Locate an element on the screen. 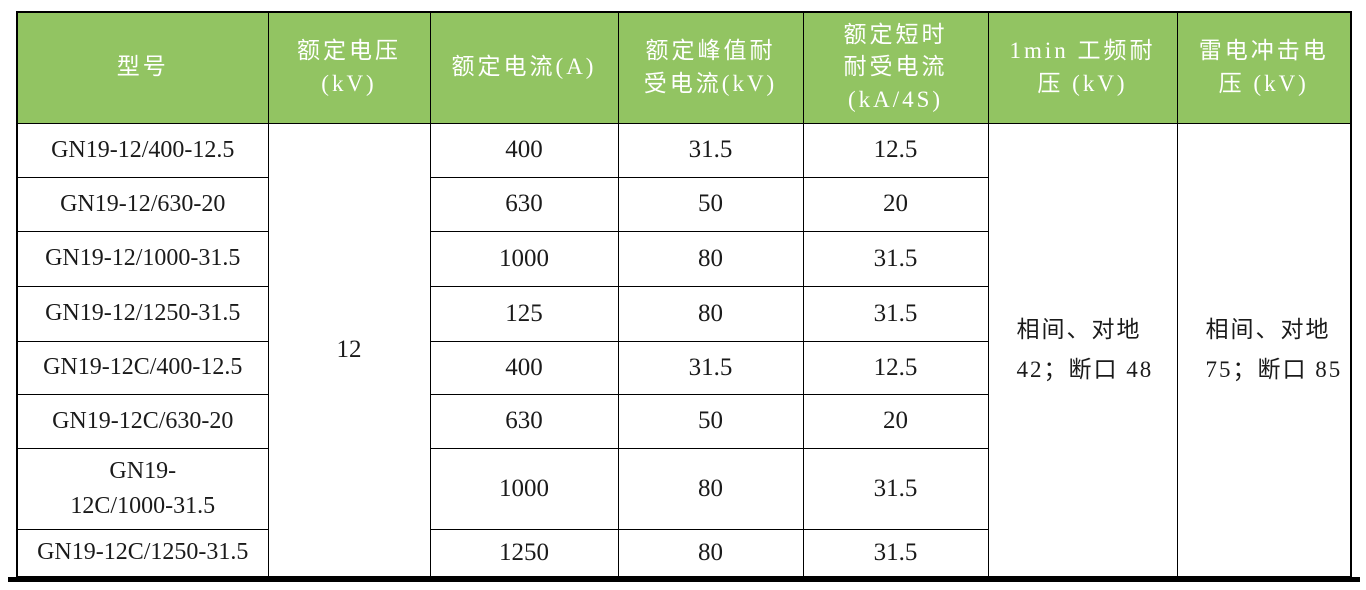 This screenshot has width=1366, height=590. col-header-rated-voltage: 额定电压 (kV) is located at coordinates (349, 67).